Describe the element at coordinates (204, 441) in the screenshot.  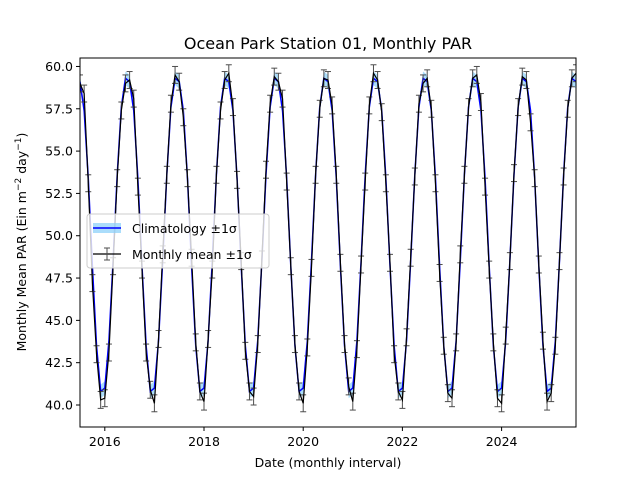
I see `x-tick-label: 2018` at that location.